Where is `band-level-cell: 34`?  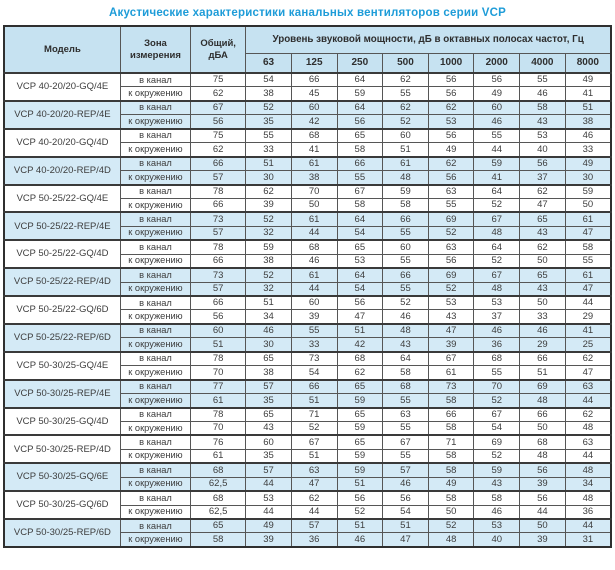
band-level-cell: 34 is located at coordinates (268, 317).